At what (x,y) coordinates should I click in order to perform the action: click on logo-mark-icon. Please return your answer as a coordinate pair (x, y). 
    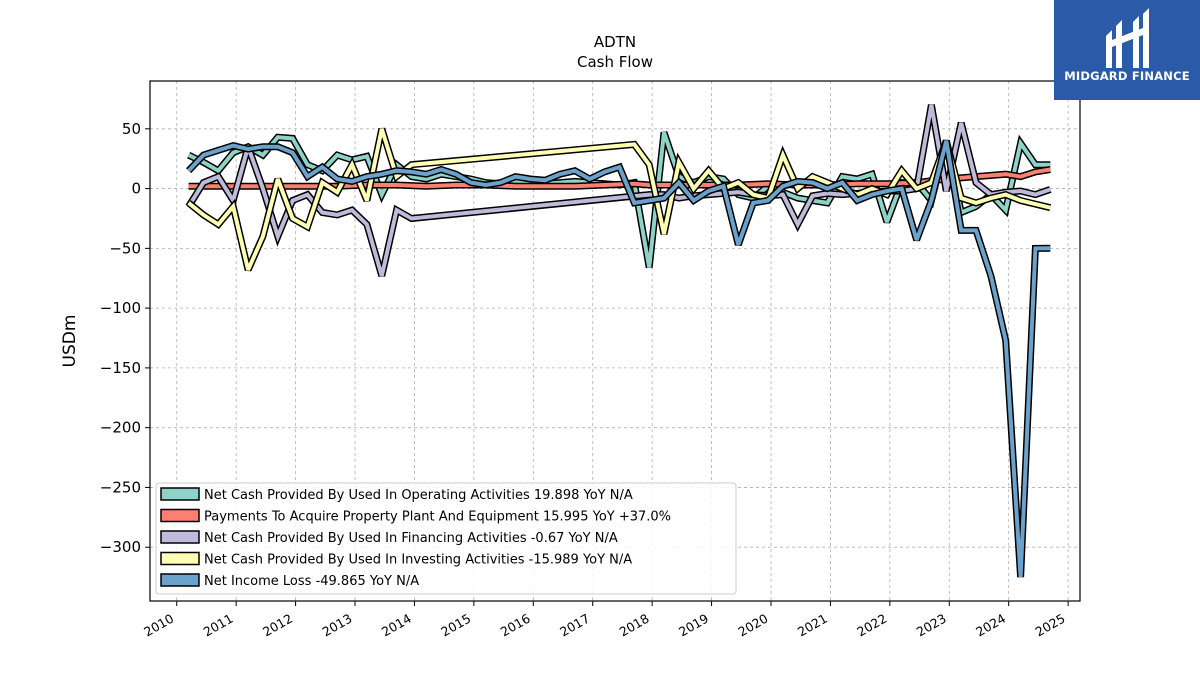
    Looking at the image, I should click on (1127, 38).